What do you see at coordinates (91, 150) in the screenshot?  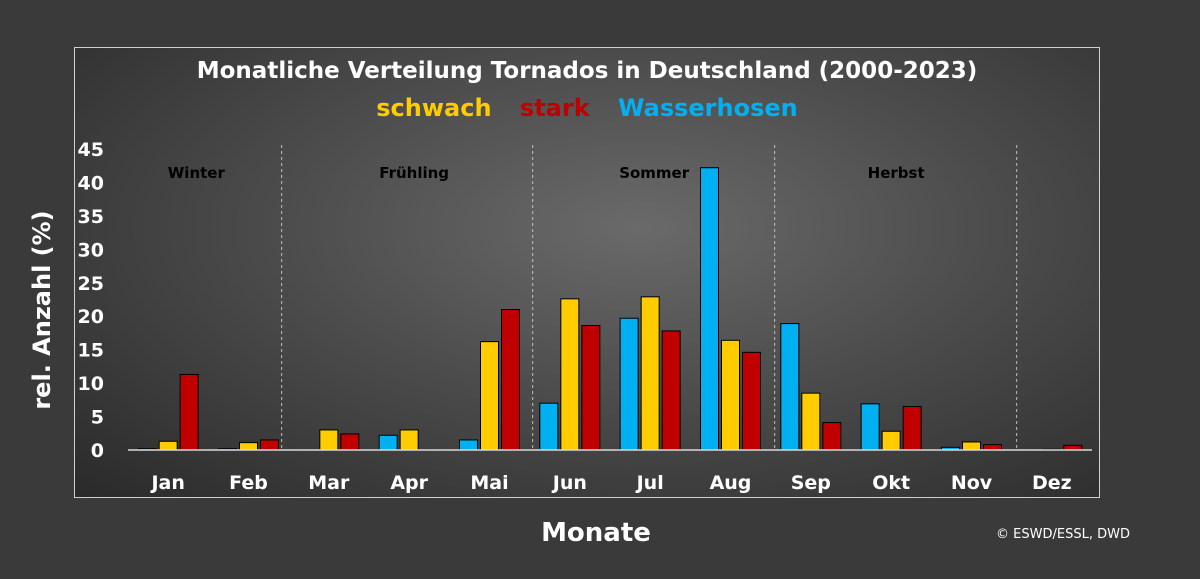 I see `y-tick-label: 45` at bounding box center [91, 150].